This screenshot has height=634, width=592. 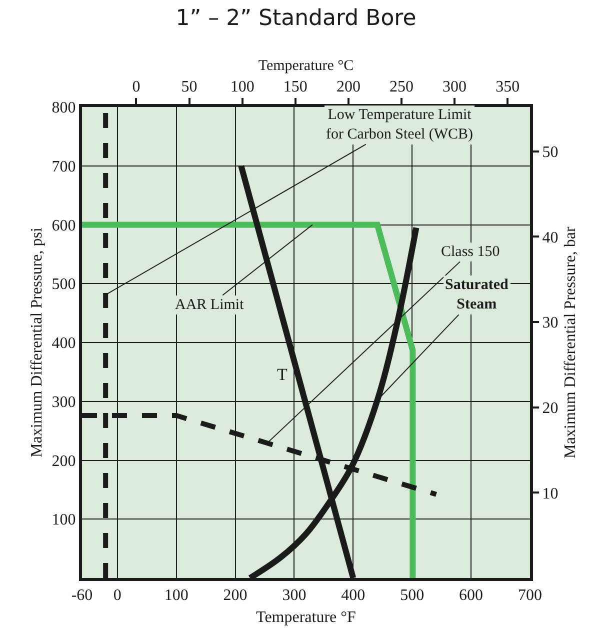 What do you see at coordinates (306, 617) in the screenshot?
I see `x-axis-title: Temperature °F` at bounding box center [306, 617].